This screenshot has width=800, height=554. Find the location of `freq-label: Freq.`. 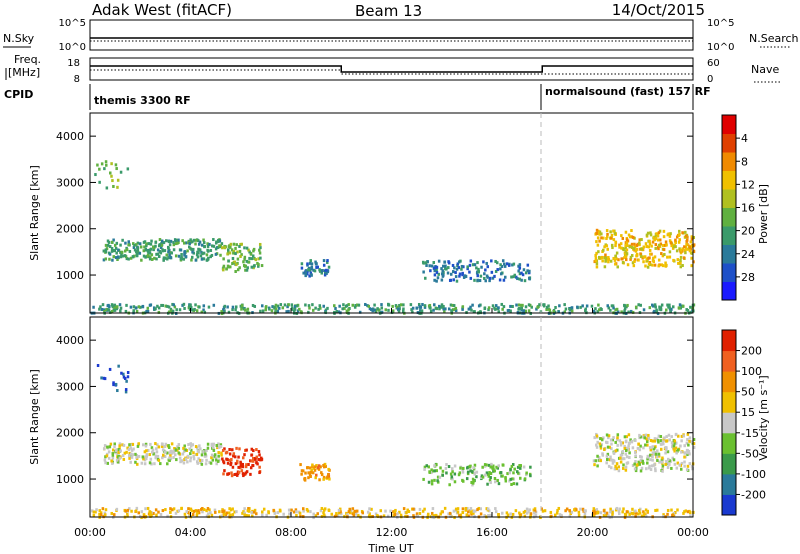

freq-label: Freq. is located at coordinates (27, 59).